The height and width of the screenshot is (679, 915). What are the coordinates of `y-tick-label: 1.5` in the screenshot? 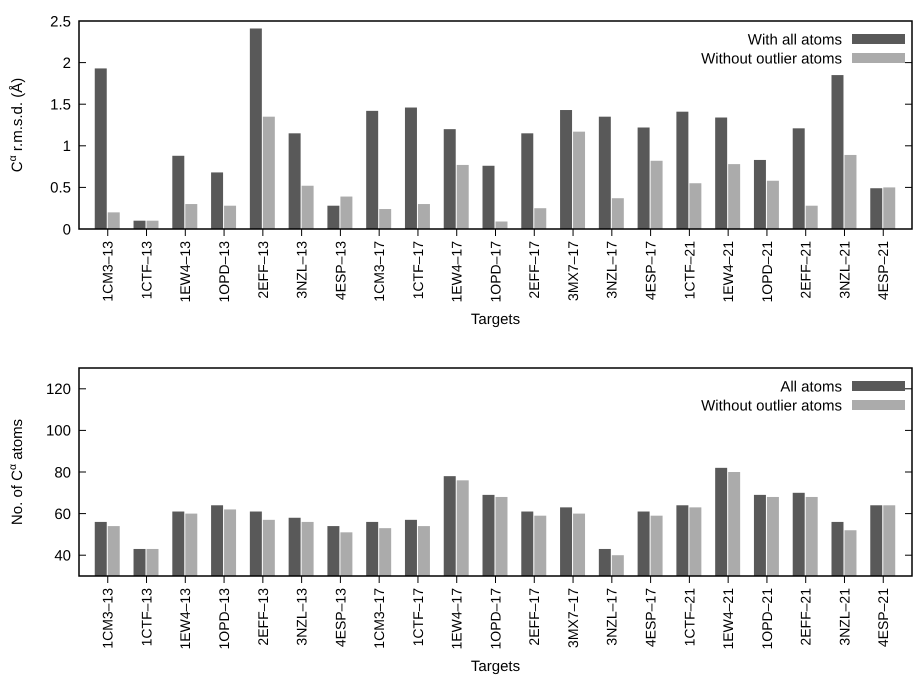 It's located at (60, 105).